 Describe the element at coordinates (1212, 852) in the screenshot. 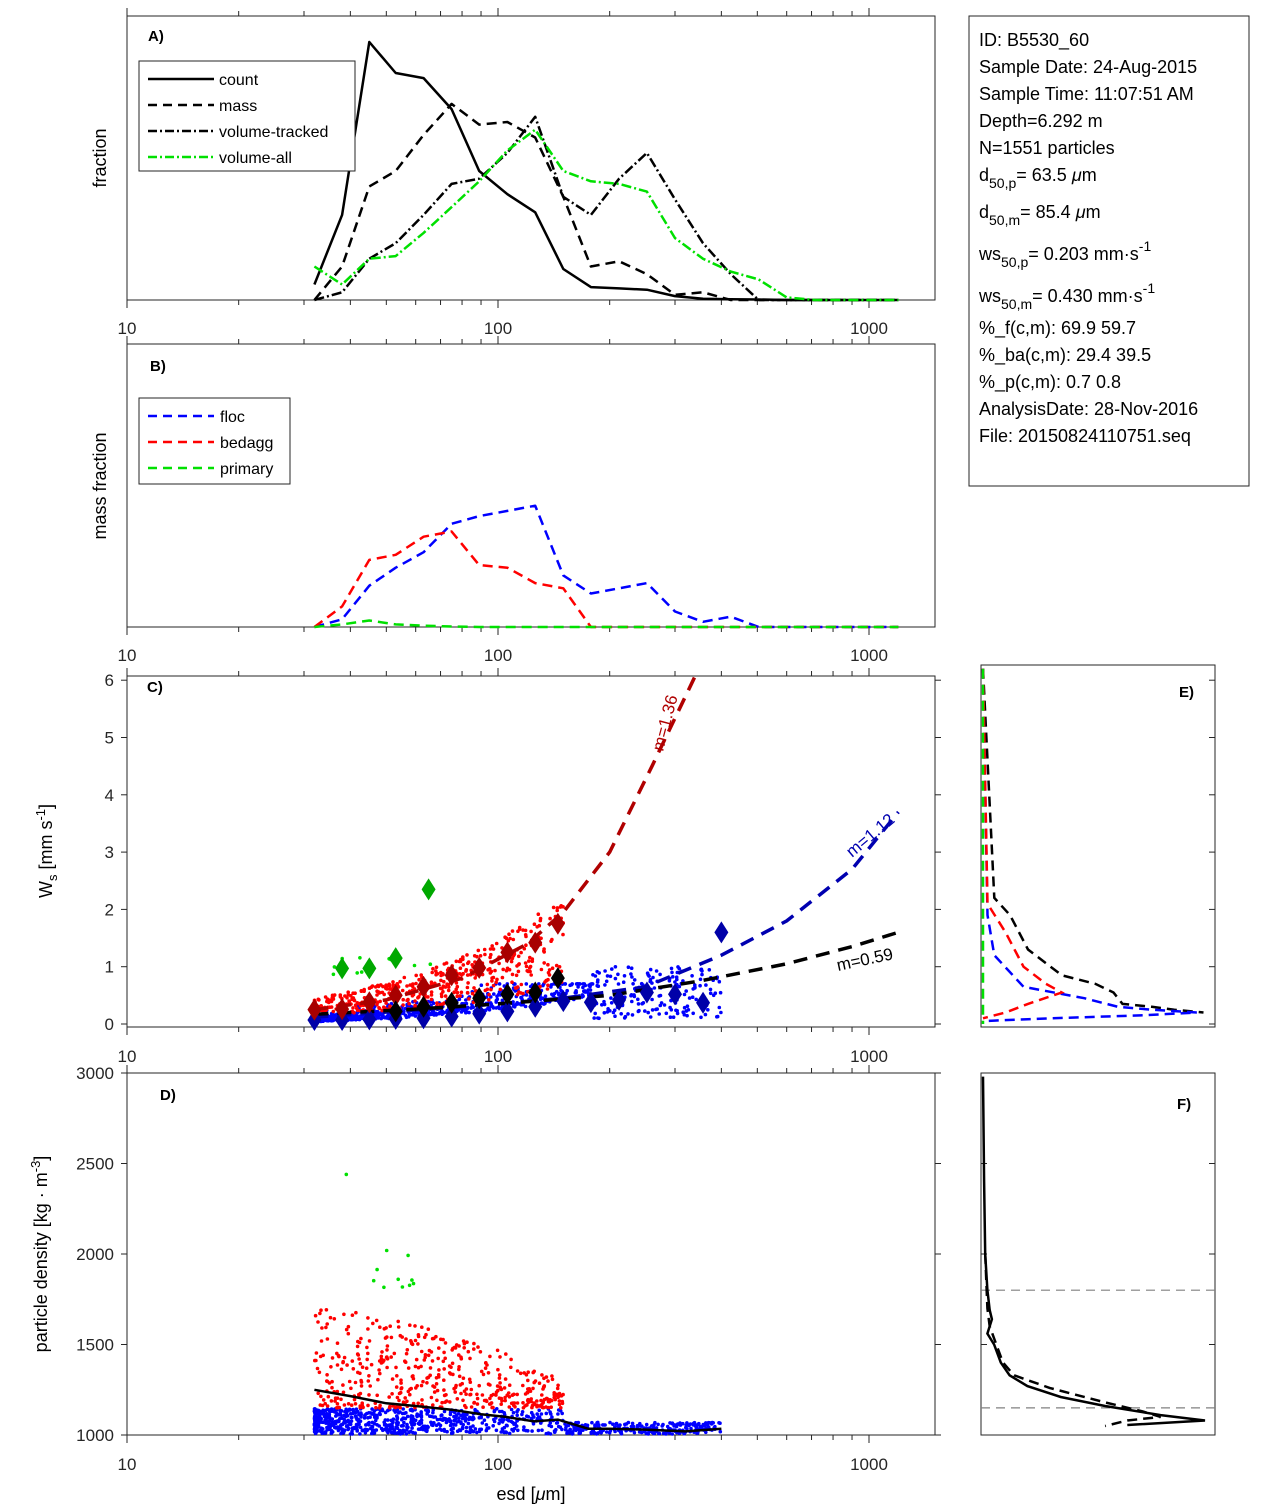

I see `panel-e-ticks` at that location.